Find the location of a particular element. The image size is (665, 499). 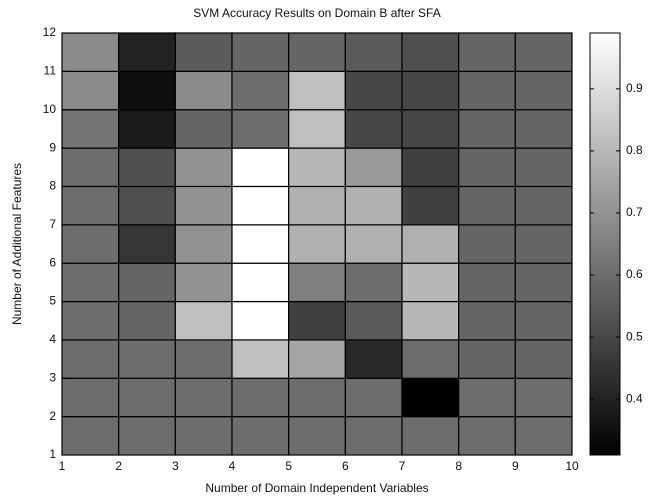

colorbar-tick-label: 0.9 is located at coordinates (634, 88).